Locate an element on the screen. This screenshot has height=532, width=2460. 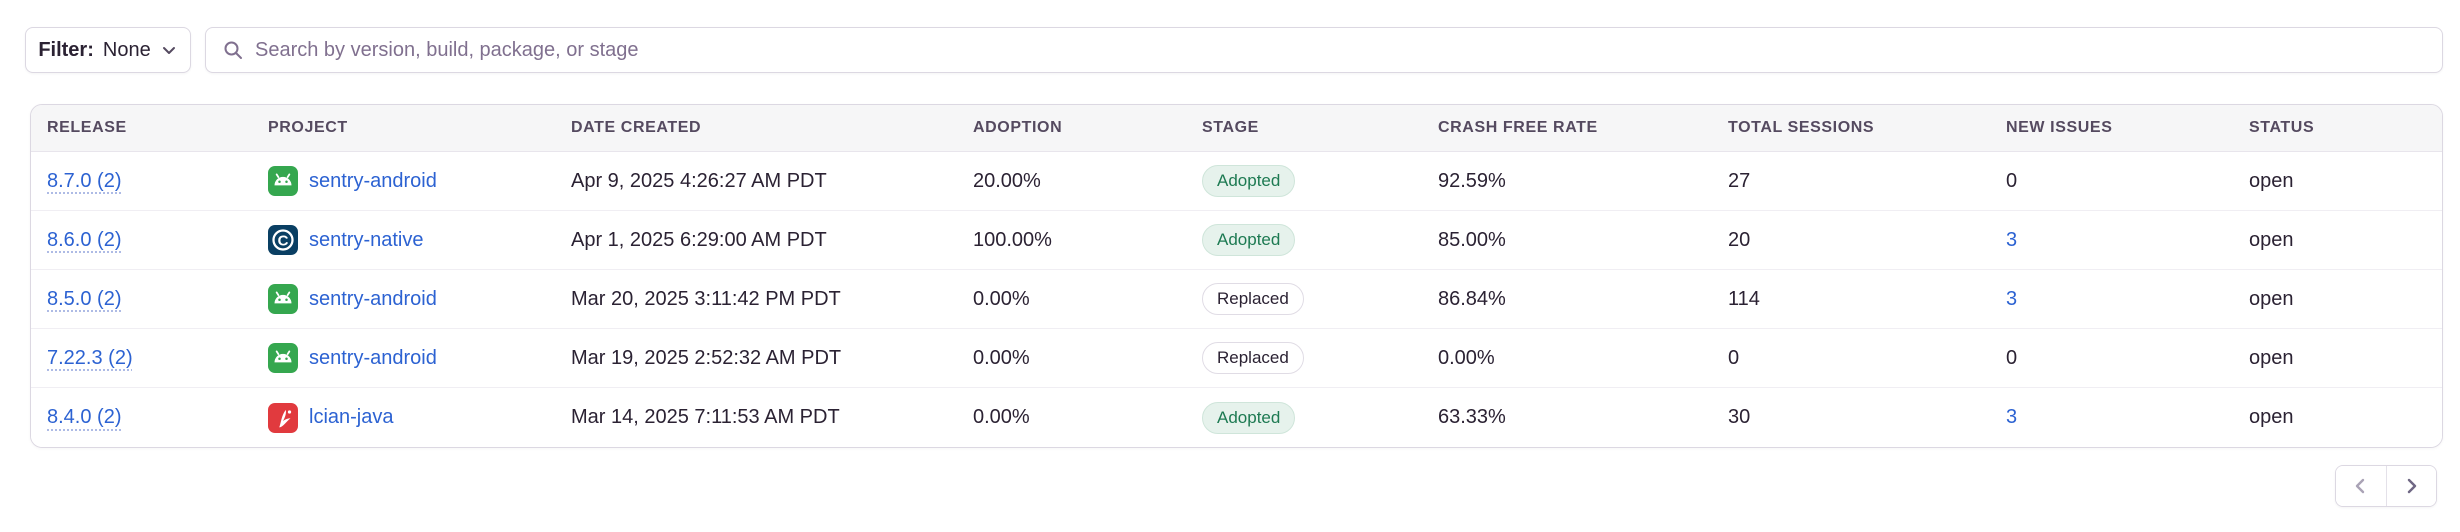
col-header-total-sessions: Total Sessions is located at coordinates (1801, 127).